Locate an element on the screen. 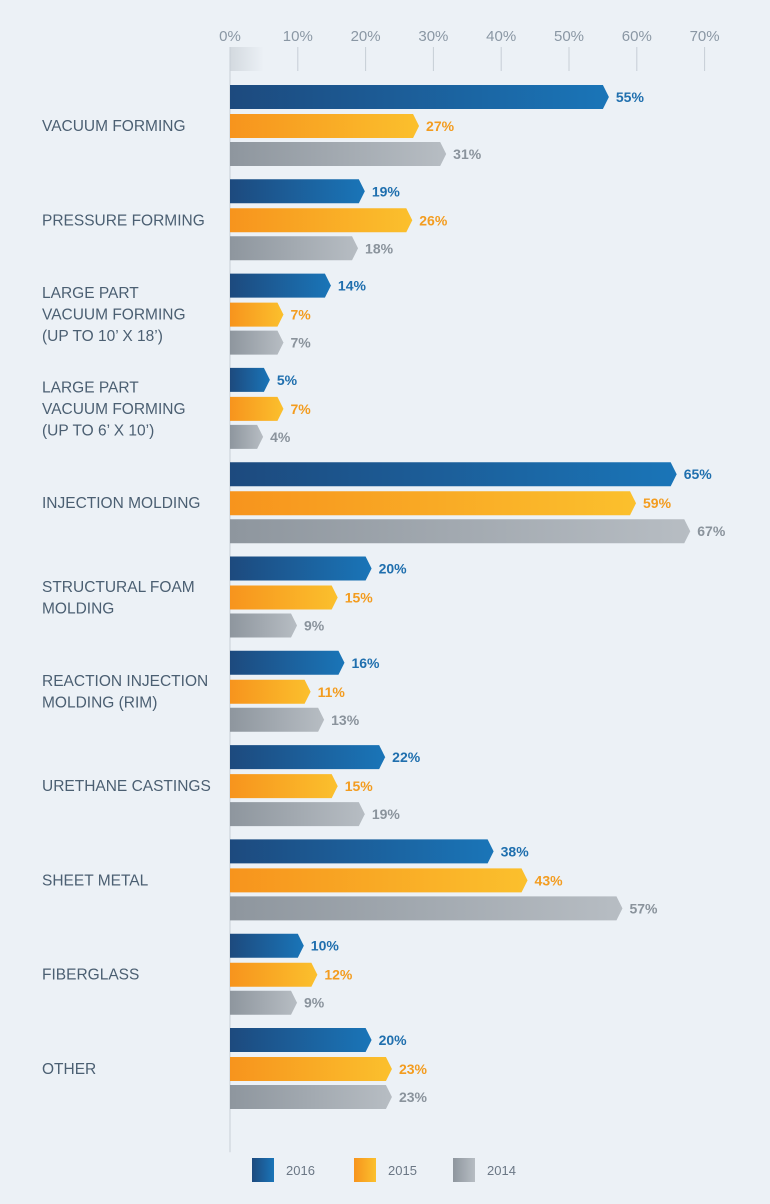 Image resolution: width=770 pixels, height=1204 pixels. x-tick-label: 60% is located at coordinates (637, 36).